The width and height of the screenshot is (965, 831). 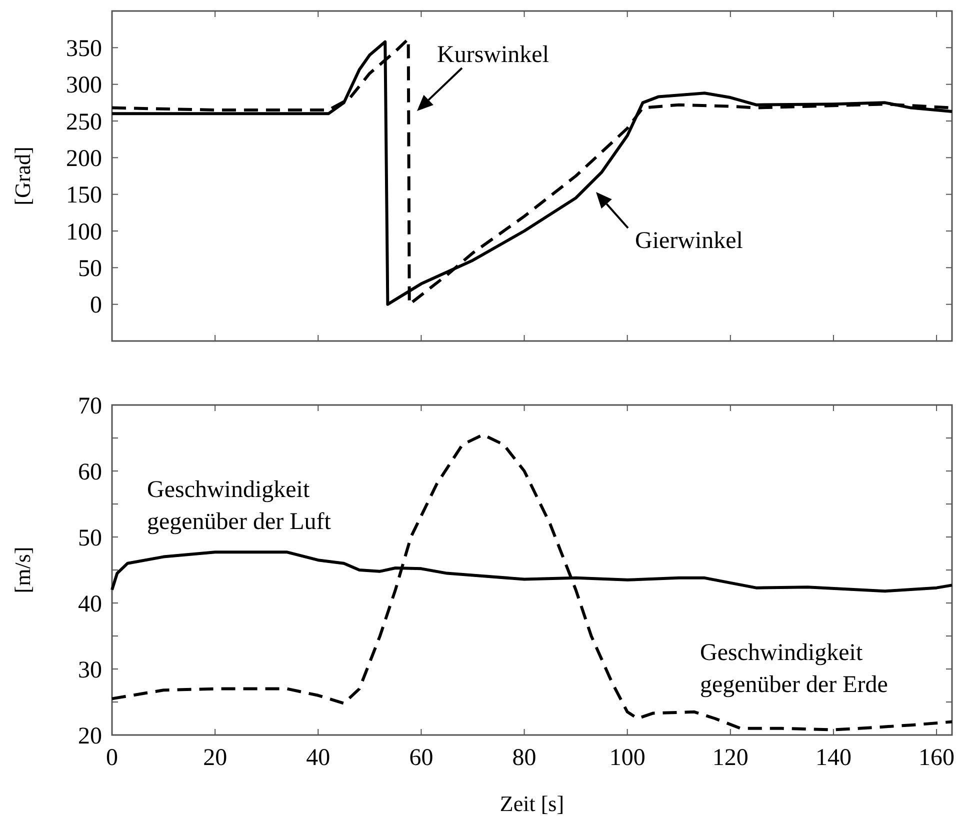 What do you see at coordinates (84, 232) in the screenshot?
I see `y-tick-label: 100` at bounding box center [84, 232].